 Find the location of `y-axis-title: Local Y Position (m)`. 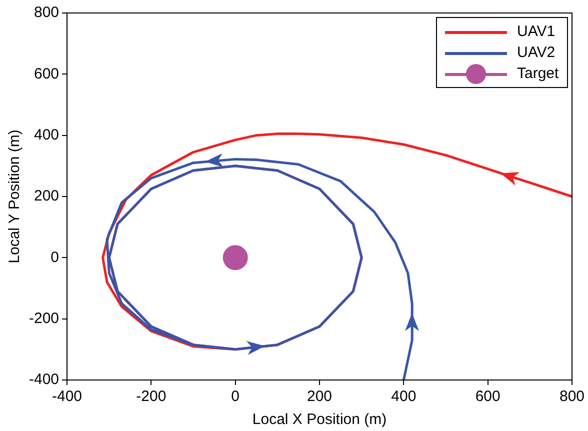

y-axis-title: Local Y Position (m) is located at coordinates (15, 197).